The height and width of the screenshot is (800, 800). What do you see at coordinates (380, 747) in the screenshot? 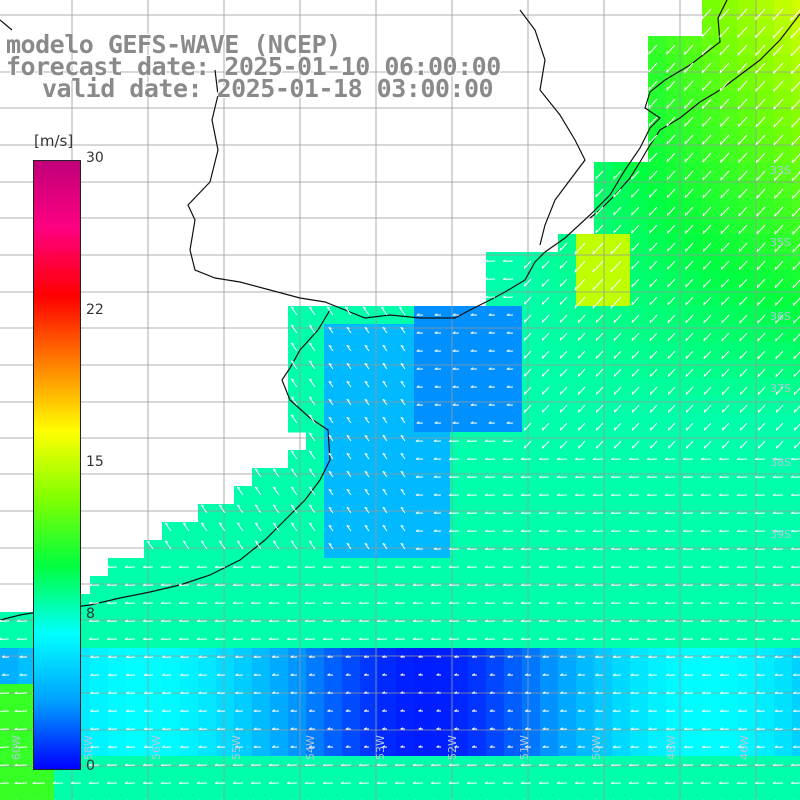
I see `longitude-labels: 60W 58W 56W 55W 54W 53W 52W 51W 50W 48W 46W` at bounding box center [380, 747].